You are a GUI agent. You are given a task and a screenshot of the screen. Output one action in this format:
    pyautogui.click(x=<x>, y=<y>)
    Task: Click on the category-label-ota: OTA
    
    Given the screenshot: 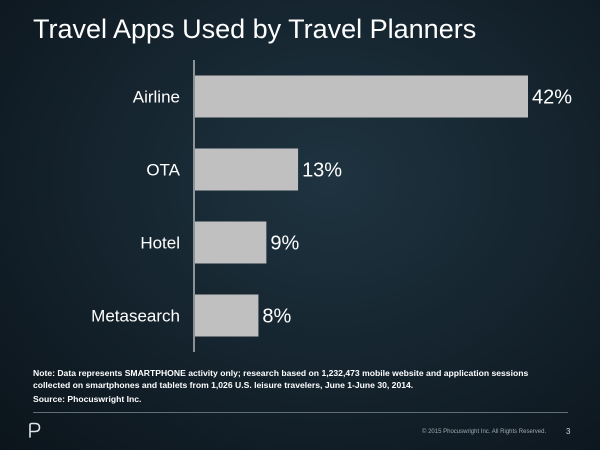 What is the action you would take?
    pyautogui.click(x=163, y=170)
    